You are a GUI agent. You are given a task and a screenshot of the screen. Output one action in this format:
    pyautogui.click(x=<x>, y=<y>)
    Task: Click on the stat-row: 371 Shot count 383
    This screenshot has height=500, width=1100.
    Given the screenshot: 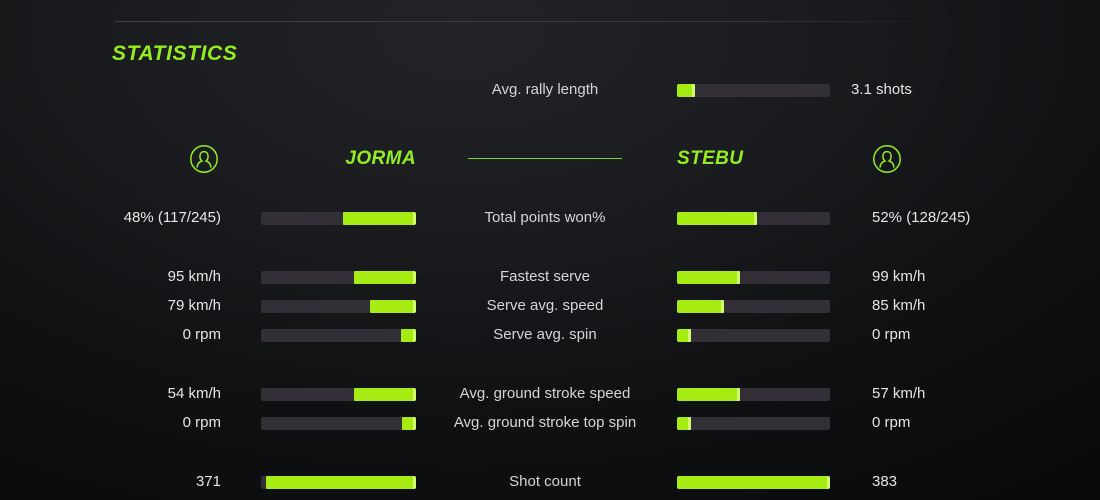 What is the action you would take?
    pyautogui.click(x=550, y=482)
    